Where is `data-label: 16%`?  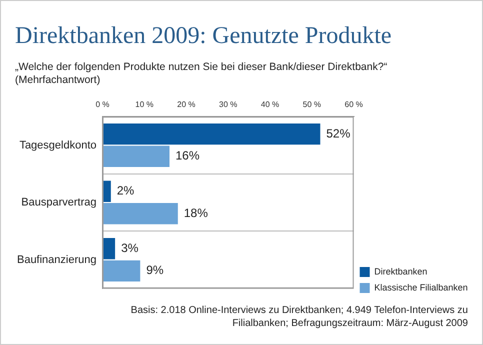
data-label: 16% is located at coordinates (188, 155).